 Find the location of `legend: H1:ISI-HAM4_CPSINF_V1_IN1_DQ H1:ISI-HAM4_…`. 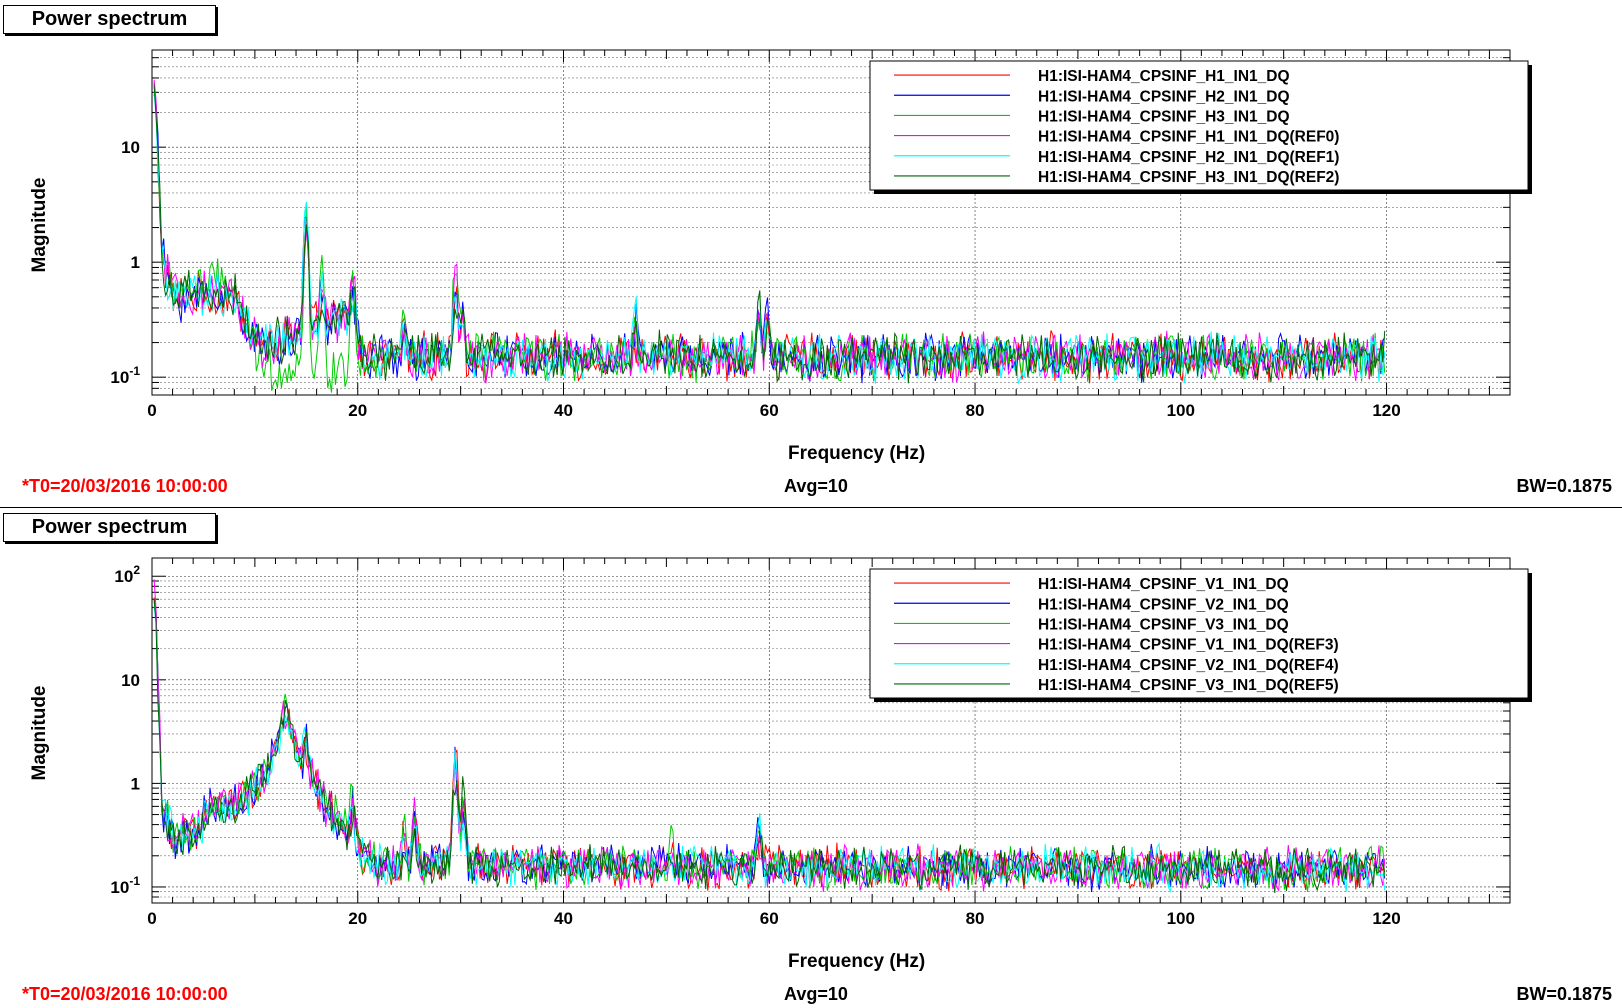

legend: H1:ISI-HAM4_CPSINF_V1_IN1_DQ H1:ISI-HAM4_… is located at coordinates (1200, 635).